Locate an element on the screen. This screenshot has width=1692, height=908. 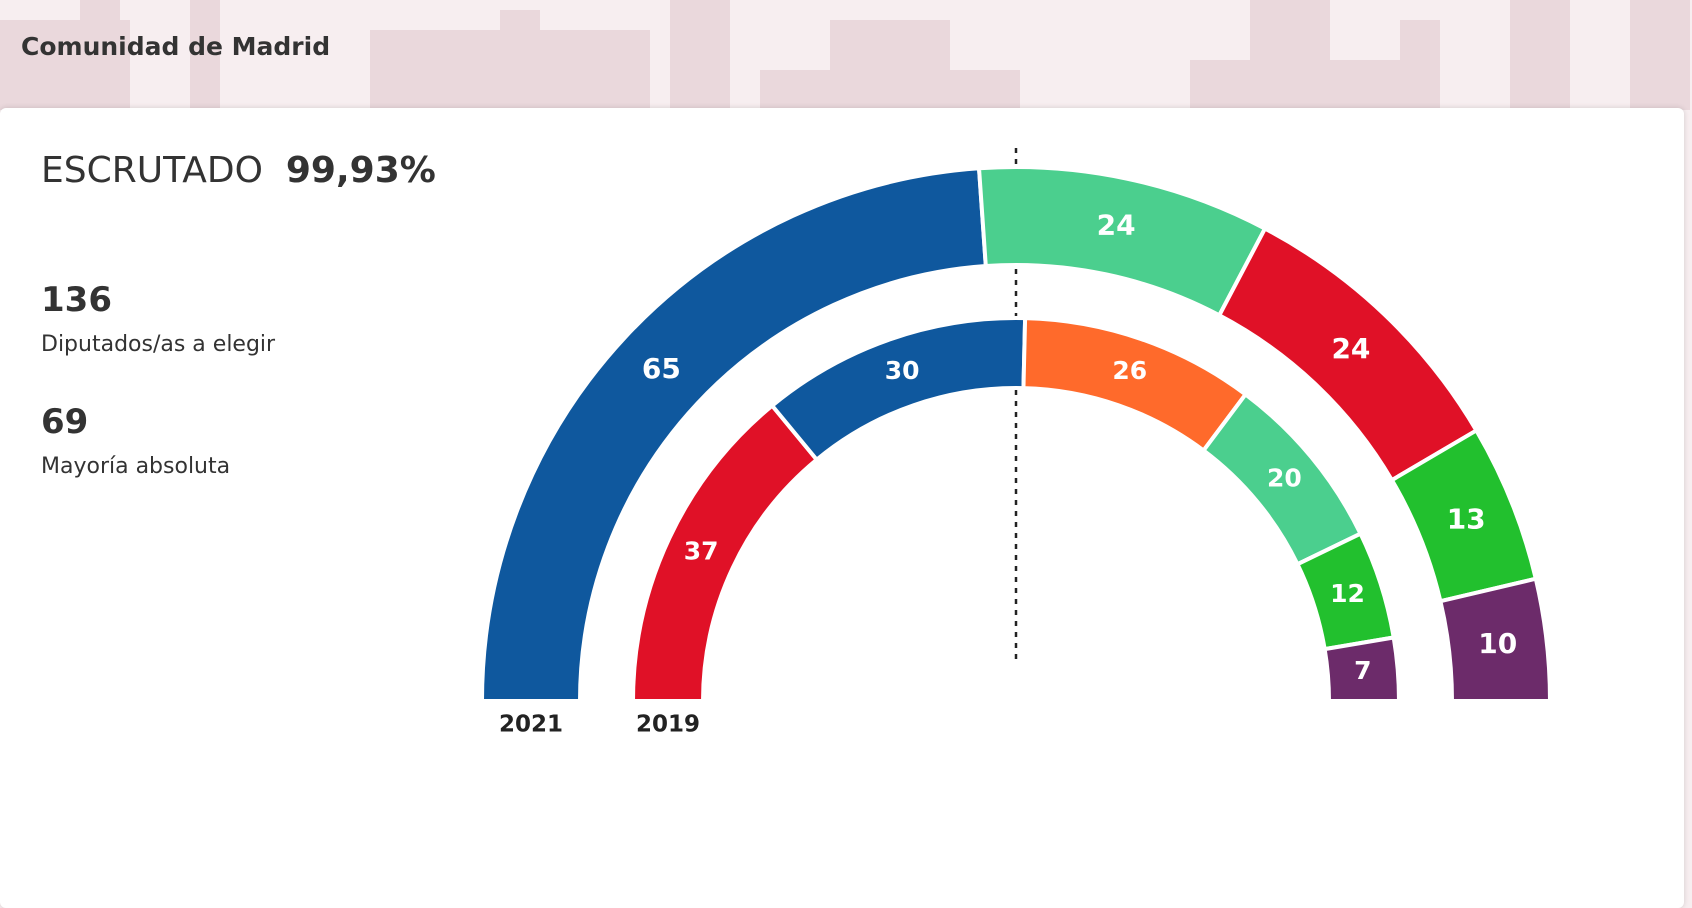
seat-label: 7 is located at coordinates (1362, 670).